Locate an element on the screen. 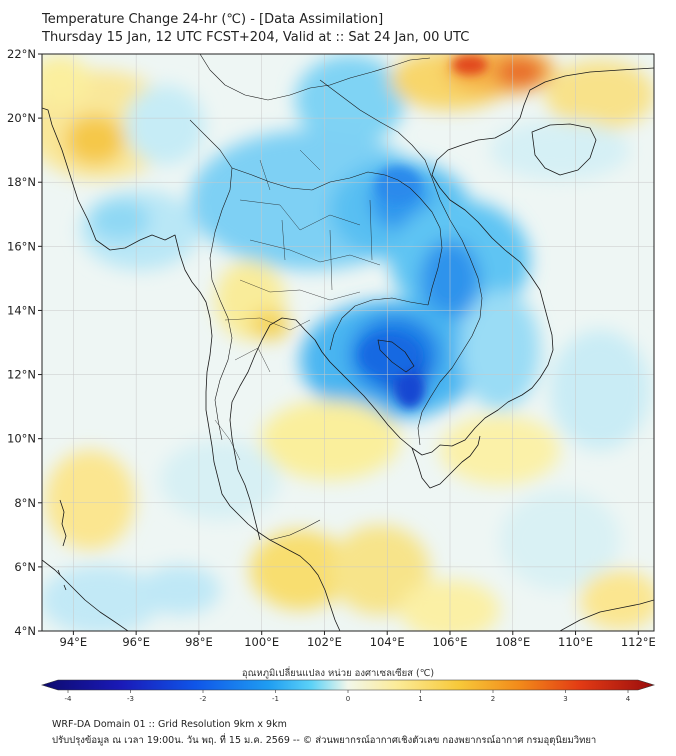 This screenshot has width=676, height=756. borneo-coastline is located at coordinates (606, 615).